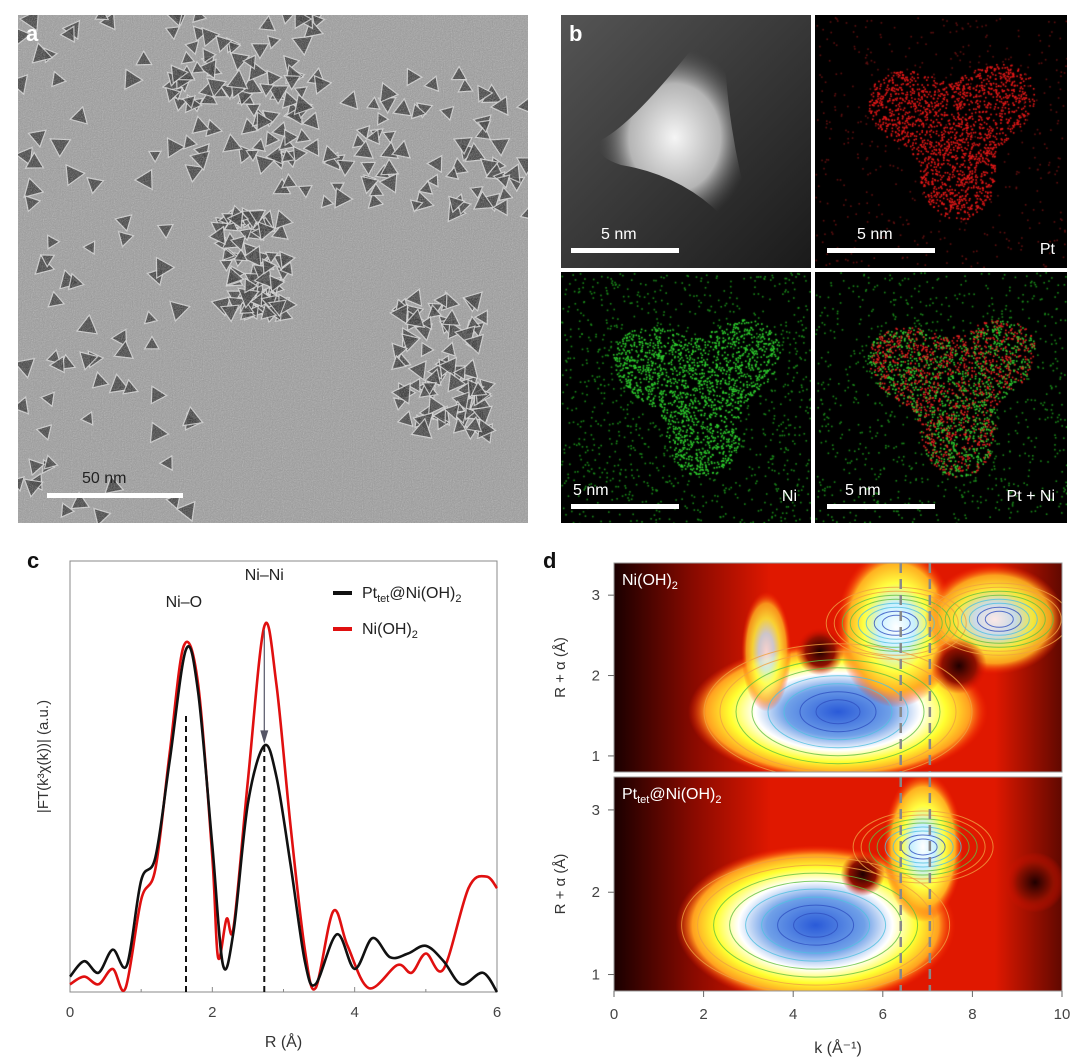 This screenshot has width=1080, height=1062. Describe the element at coordinates (104, 478) in the screenshot. I see `scalebar-a-label: 50 nm` at that location.